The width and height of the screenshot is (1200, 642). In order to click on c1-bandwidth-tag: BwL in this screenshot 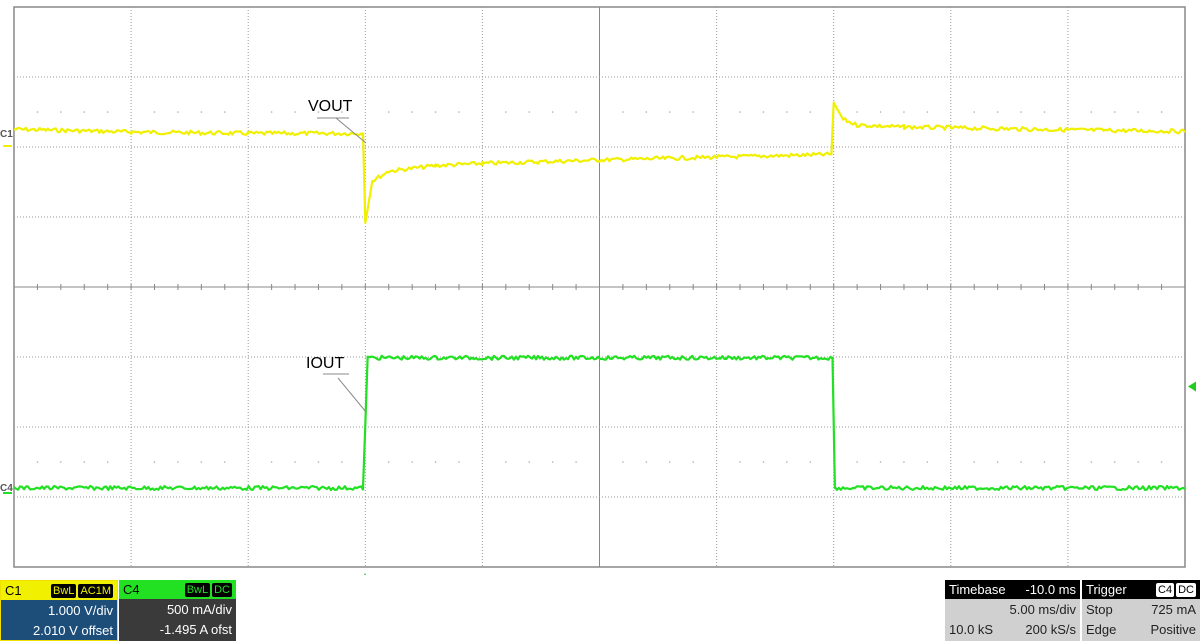, I will do `click(64, 590)`.